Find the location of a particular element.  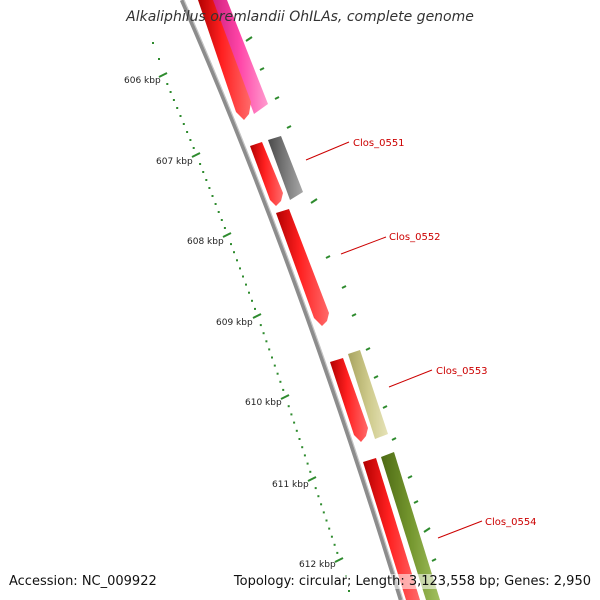

kbp-label: 612 kbp is located at coordinates (317, 565).